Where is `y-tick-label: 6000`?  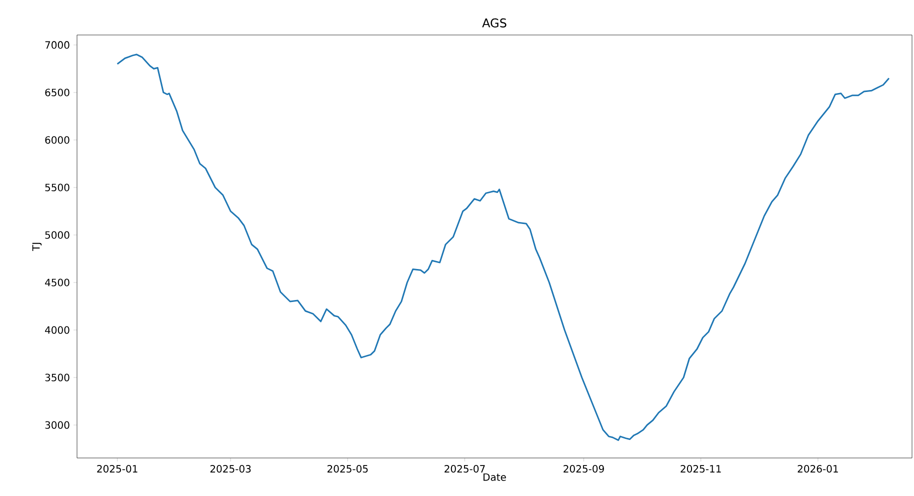 y-tick-label: 6000 is located at coordinates (57, 140).